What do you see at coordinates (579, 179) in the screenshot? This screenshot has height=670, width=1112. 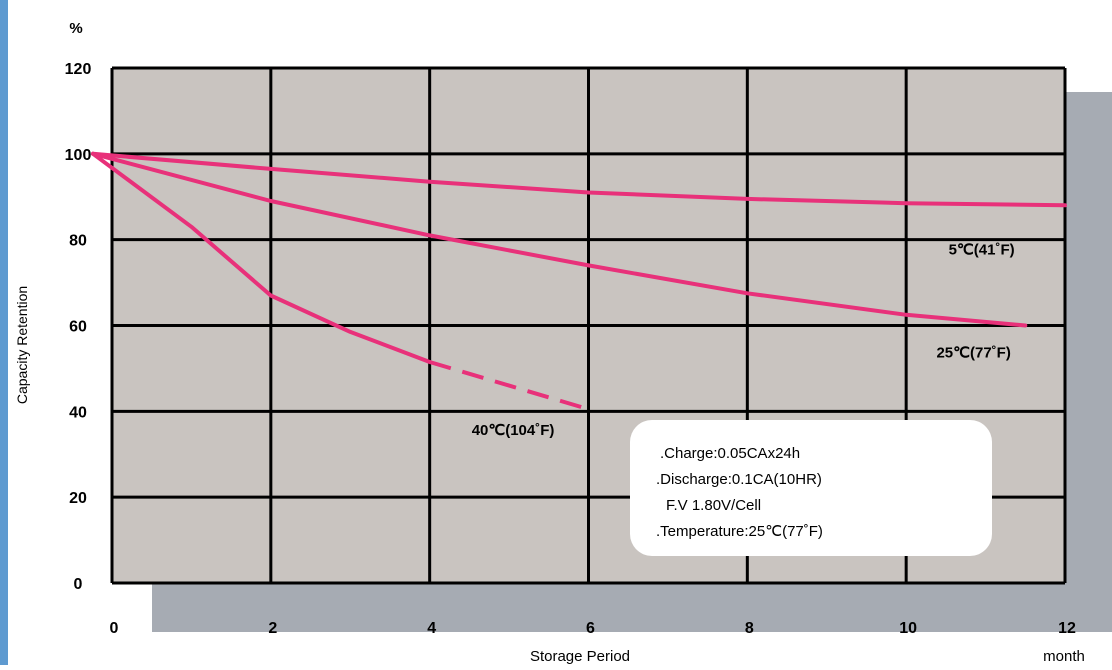 I see `series-5c-line` at bounding box center [579, 179].